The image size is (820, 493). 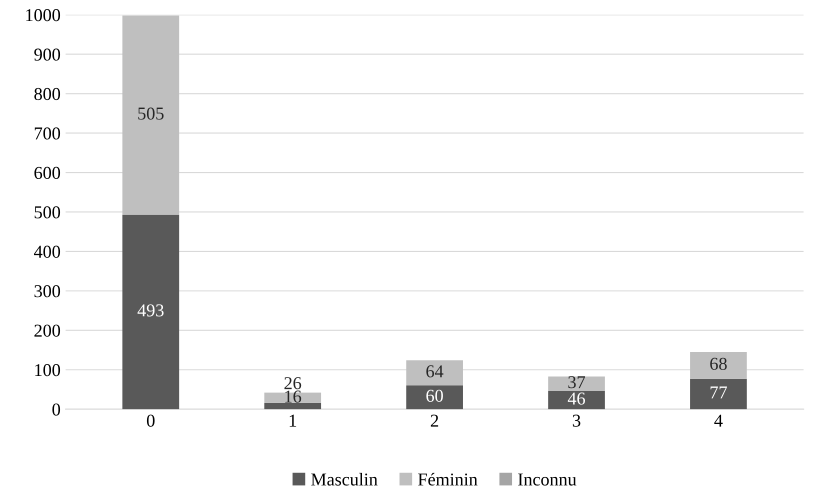 I want to click on y-tick-label: 600, so click(x=47, y=172).